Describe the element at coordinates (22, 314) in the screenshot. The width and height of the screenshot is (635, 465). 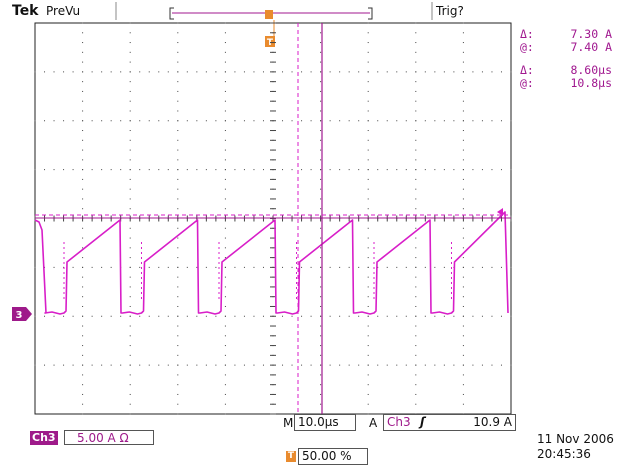
I see `ch3-ground-marker: 3` at that location.